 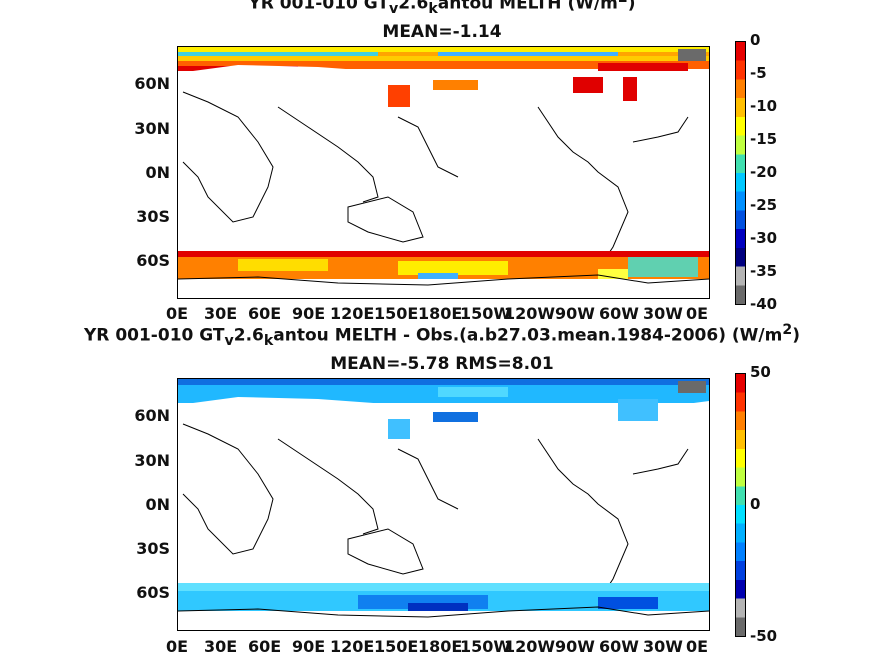 I want to click on panel2-lat-60n: 60N, so click(x=152, y=415).